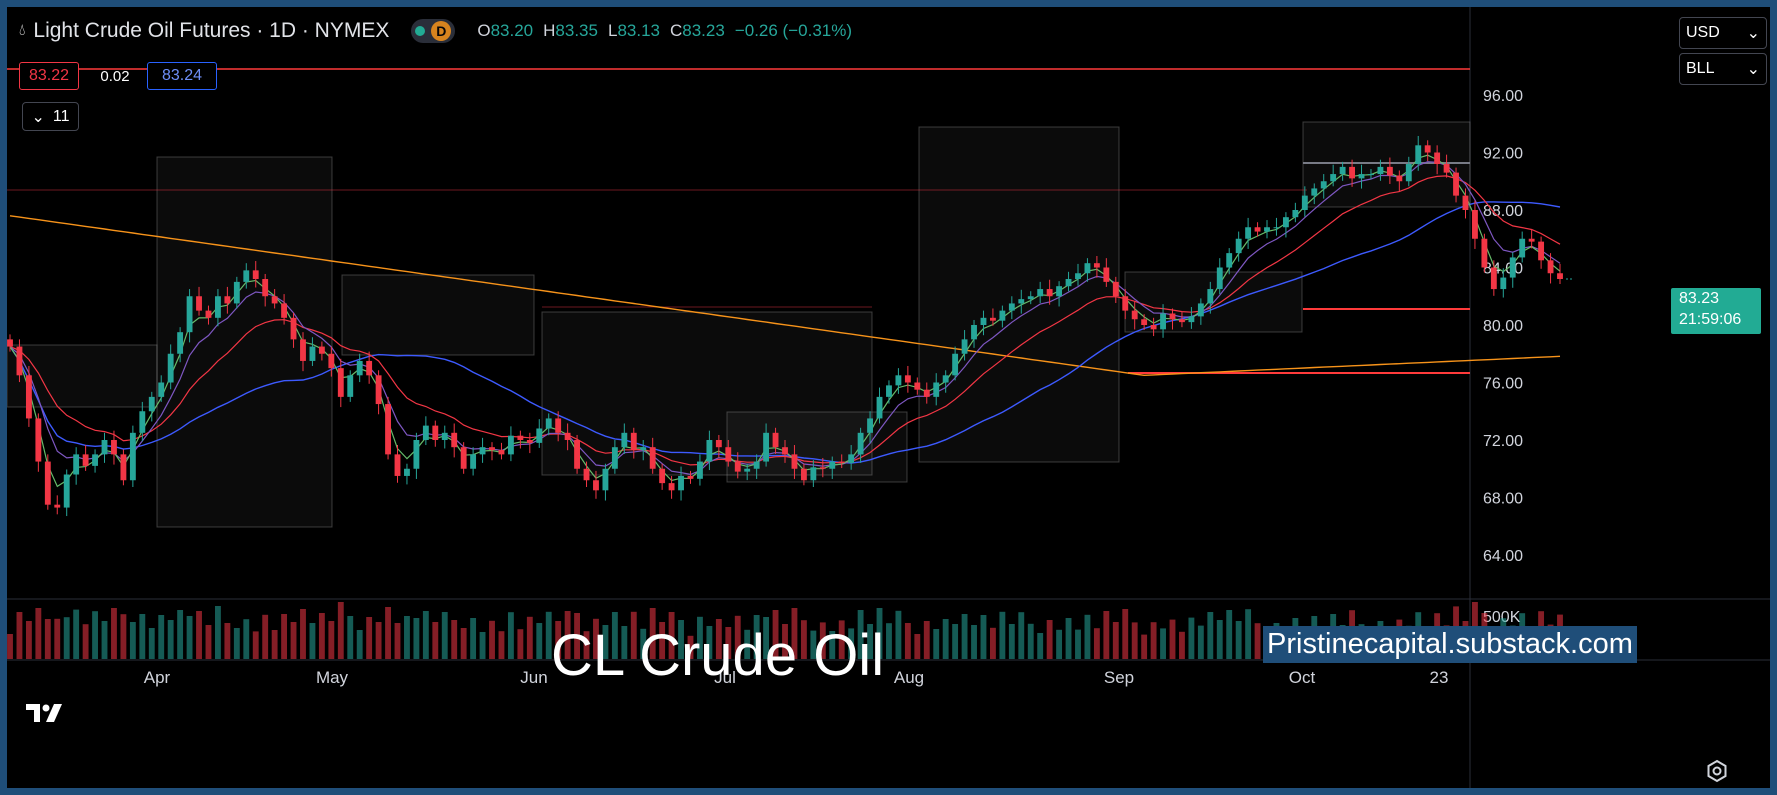  I want to click on indicators-toggle-button: ⌄ 11, so click(50, 116).